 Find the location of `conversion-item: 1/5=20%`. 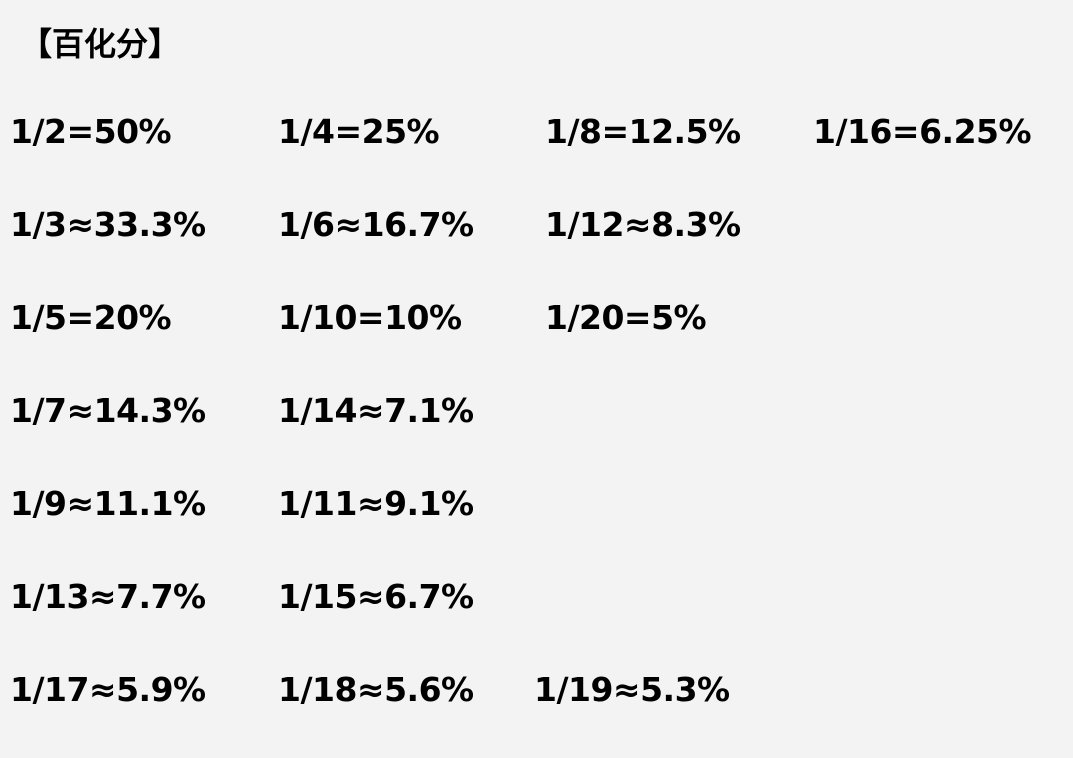

conversion-item: 1/5=20% is located at coordinates (91, 317).